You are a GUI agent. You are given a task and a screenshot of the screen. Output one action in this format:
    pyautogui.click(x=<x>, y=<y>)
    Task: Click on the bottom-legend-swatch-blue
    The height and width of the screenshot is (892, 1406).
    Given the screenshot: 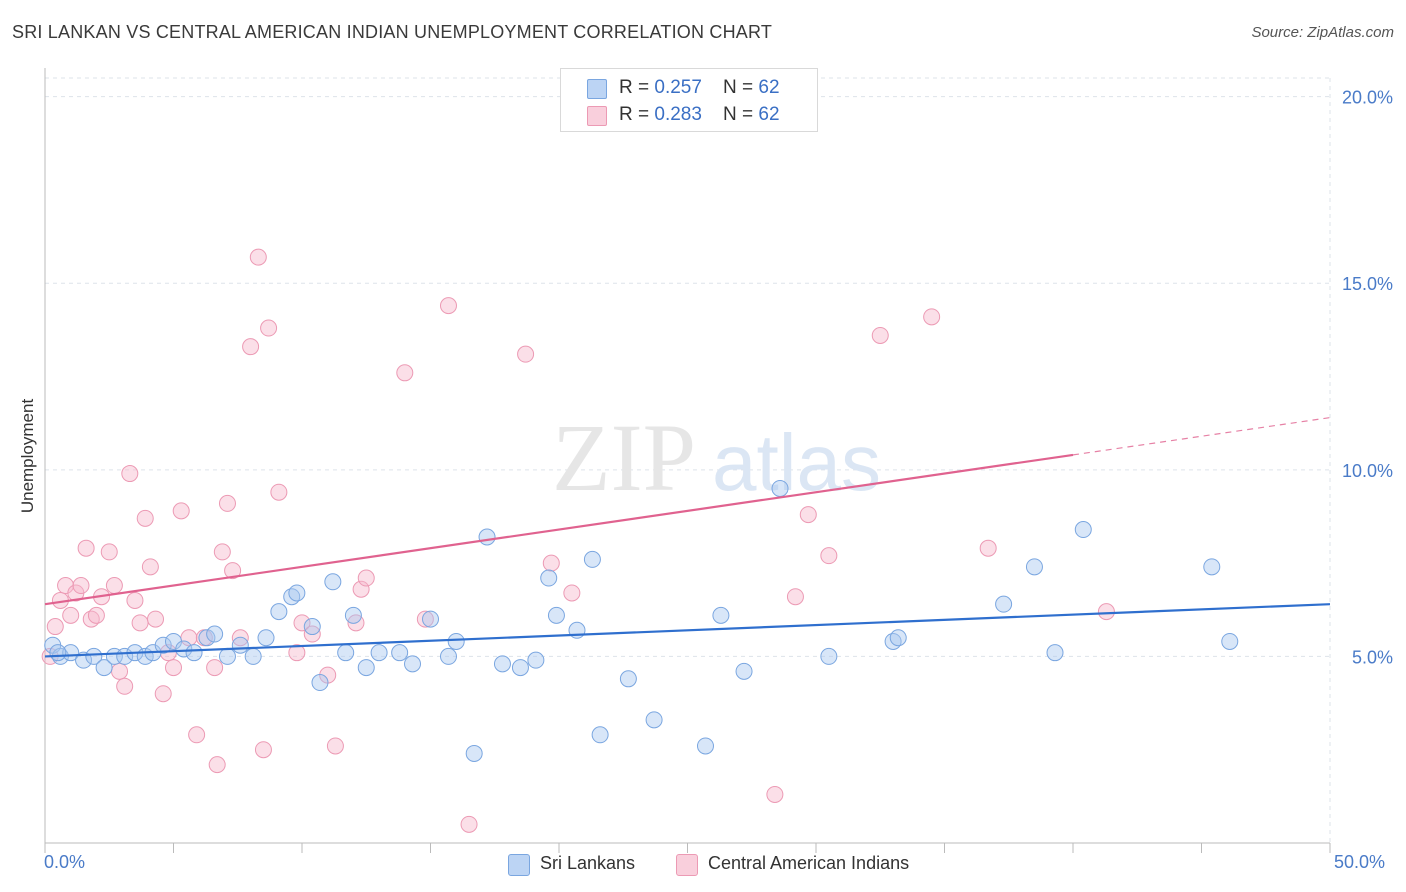 What is the action you would take?
    pyautogui.click(x=519, y=865)
    